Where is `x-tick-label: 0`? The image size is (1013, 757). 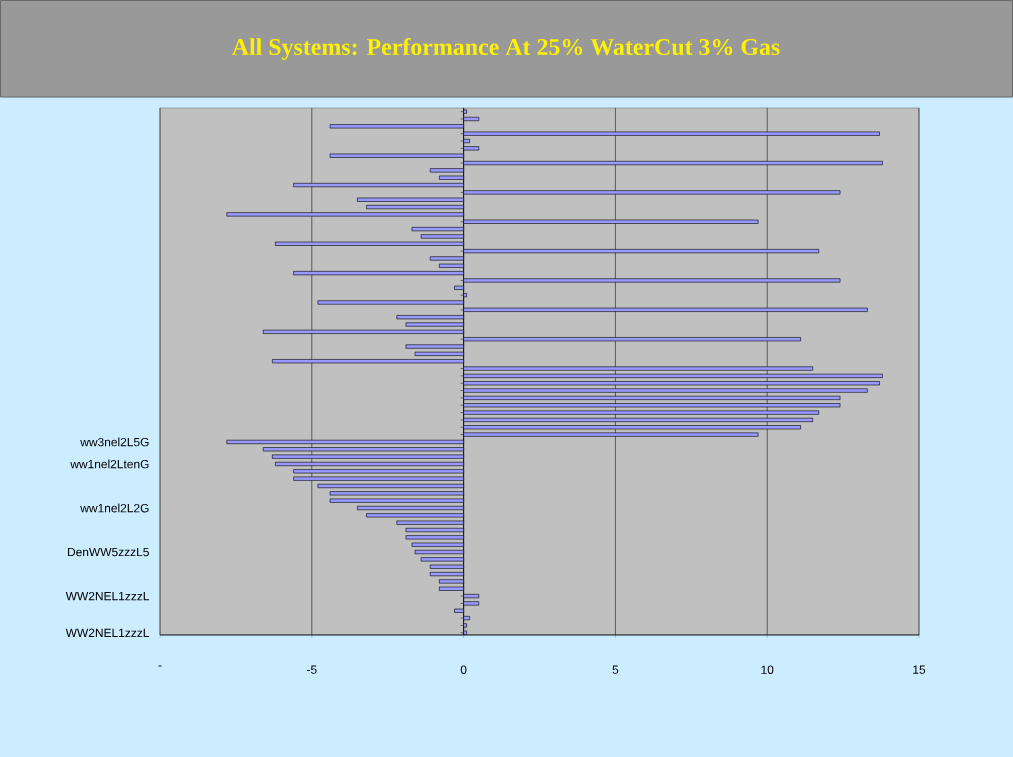 x-tick-label: 0 is located at coordinates (463, 669).